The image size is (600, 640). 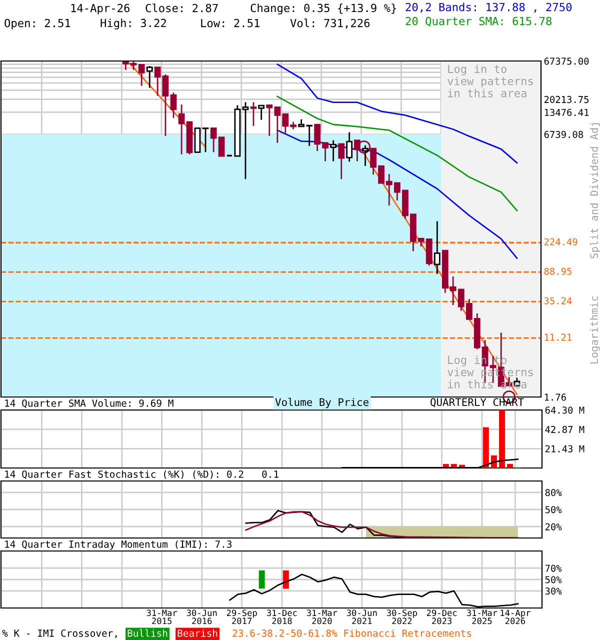 I want to click on text: QUARTERLY CHART, so click(x=477, y=403).